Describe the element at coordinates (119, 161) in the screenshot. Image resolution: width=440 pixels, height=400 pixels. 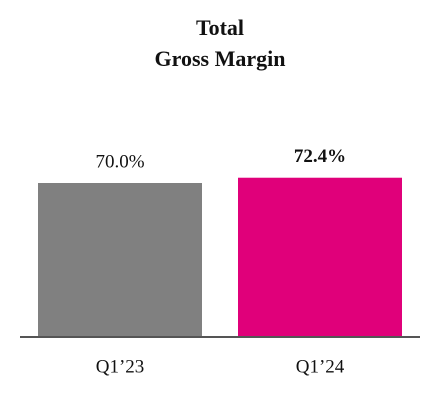
I see `value-label: 70.0%` at that location.